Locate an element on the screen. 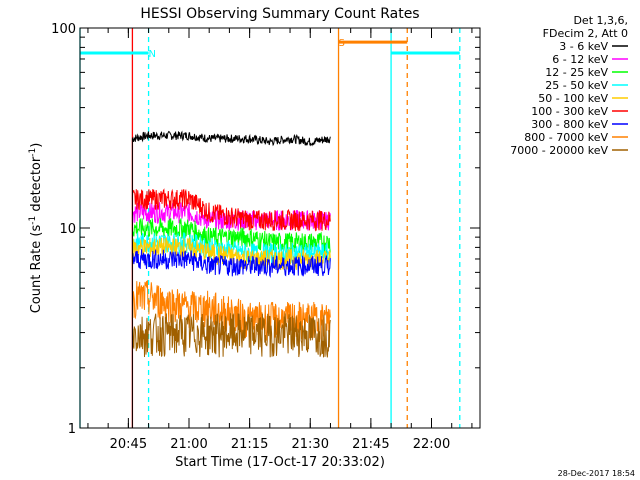 The image size is (640, 480). y-axis-label: Count Rate (s-1 detector-1) is located at coordinates (36, 228).